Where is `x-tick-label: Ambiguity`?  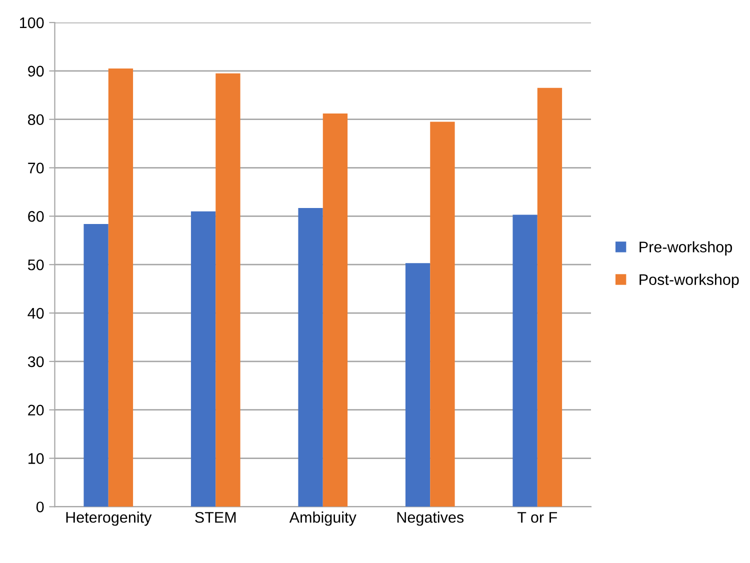 x-tick-label: Ambiguity is located at coordinates (322, 519).